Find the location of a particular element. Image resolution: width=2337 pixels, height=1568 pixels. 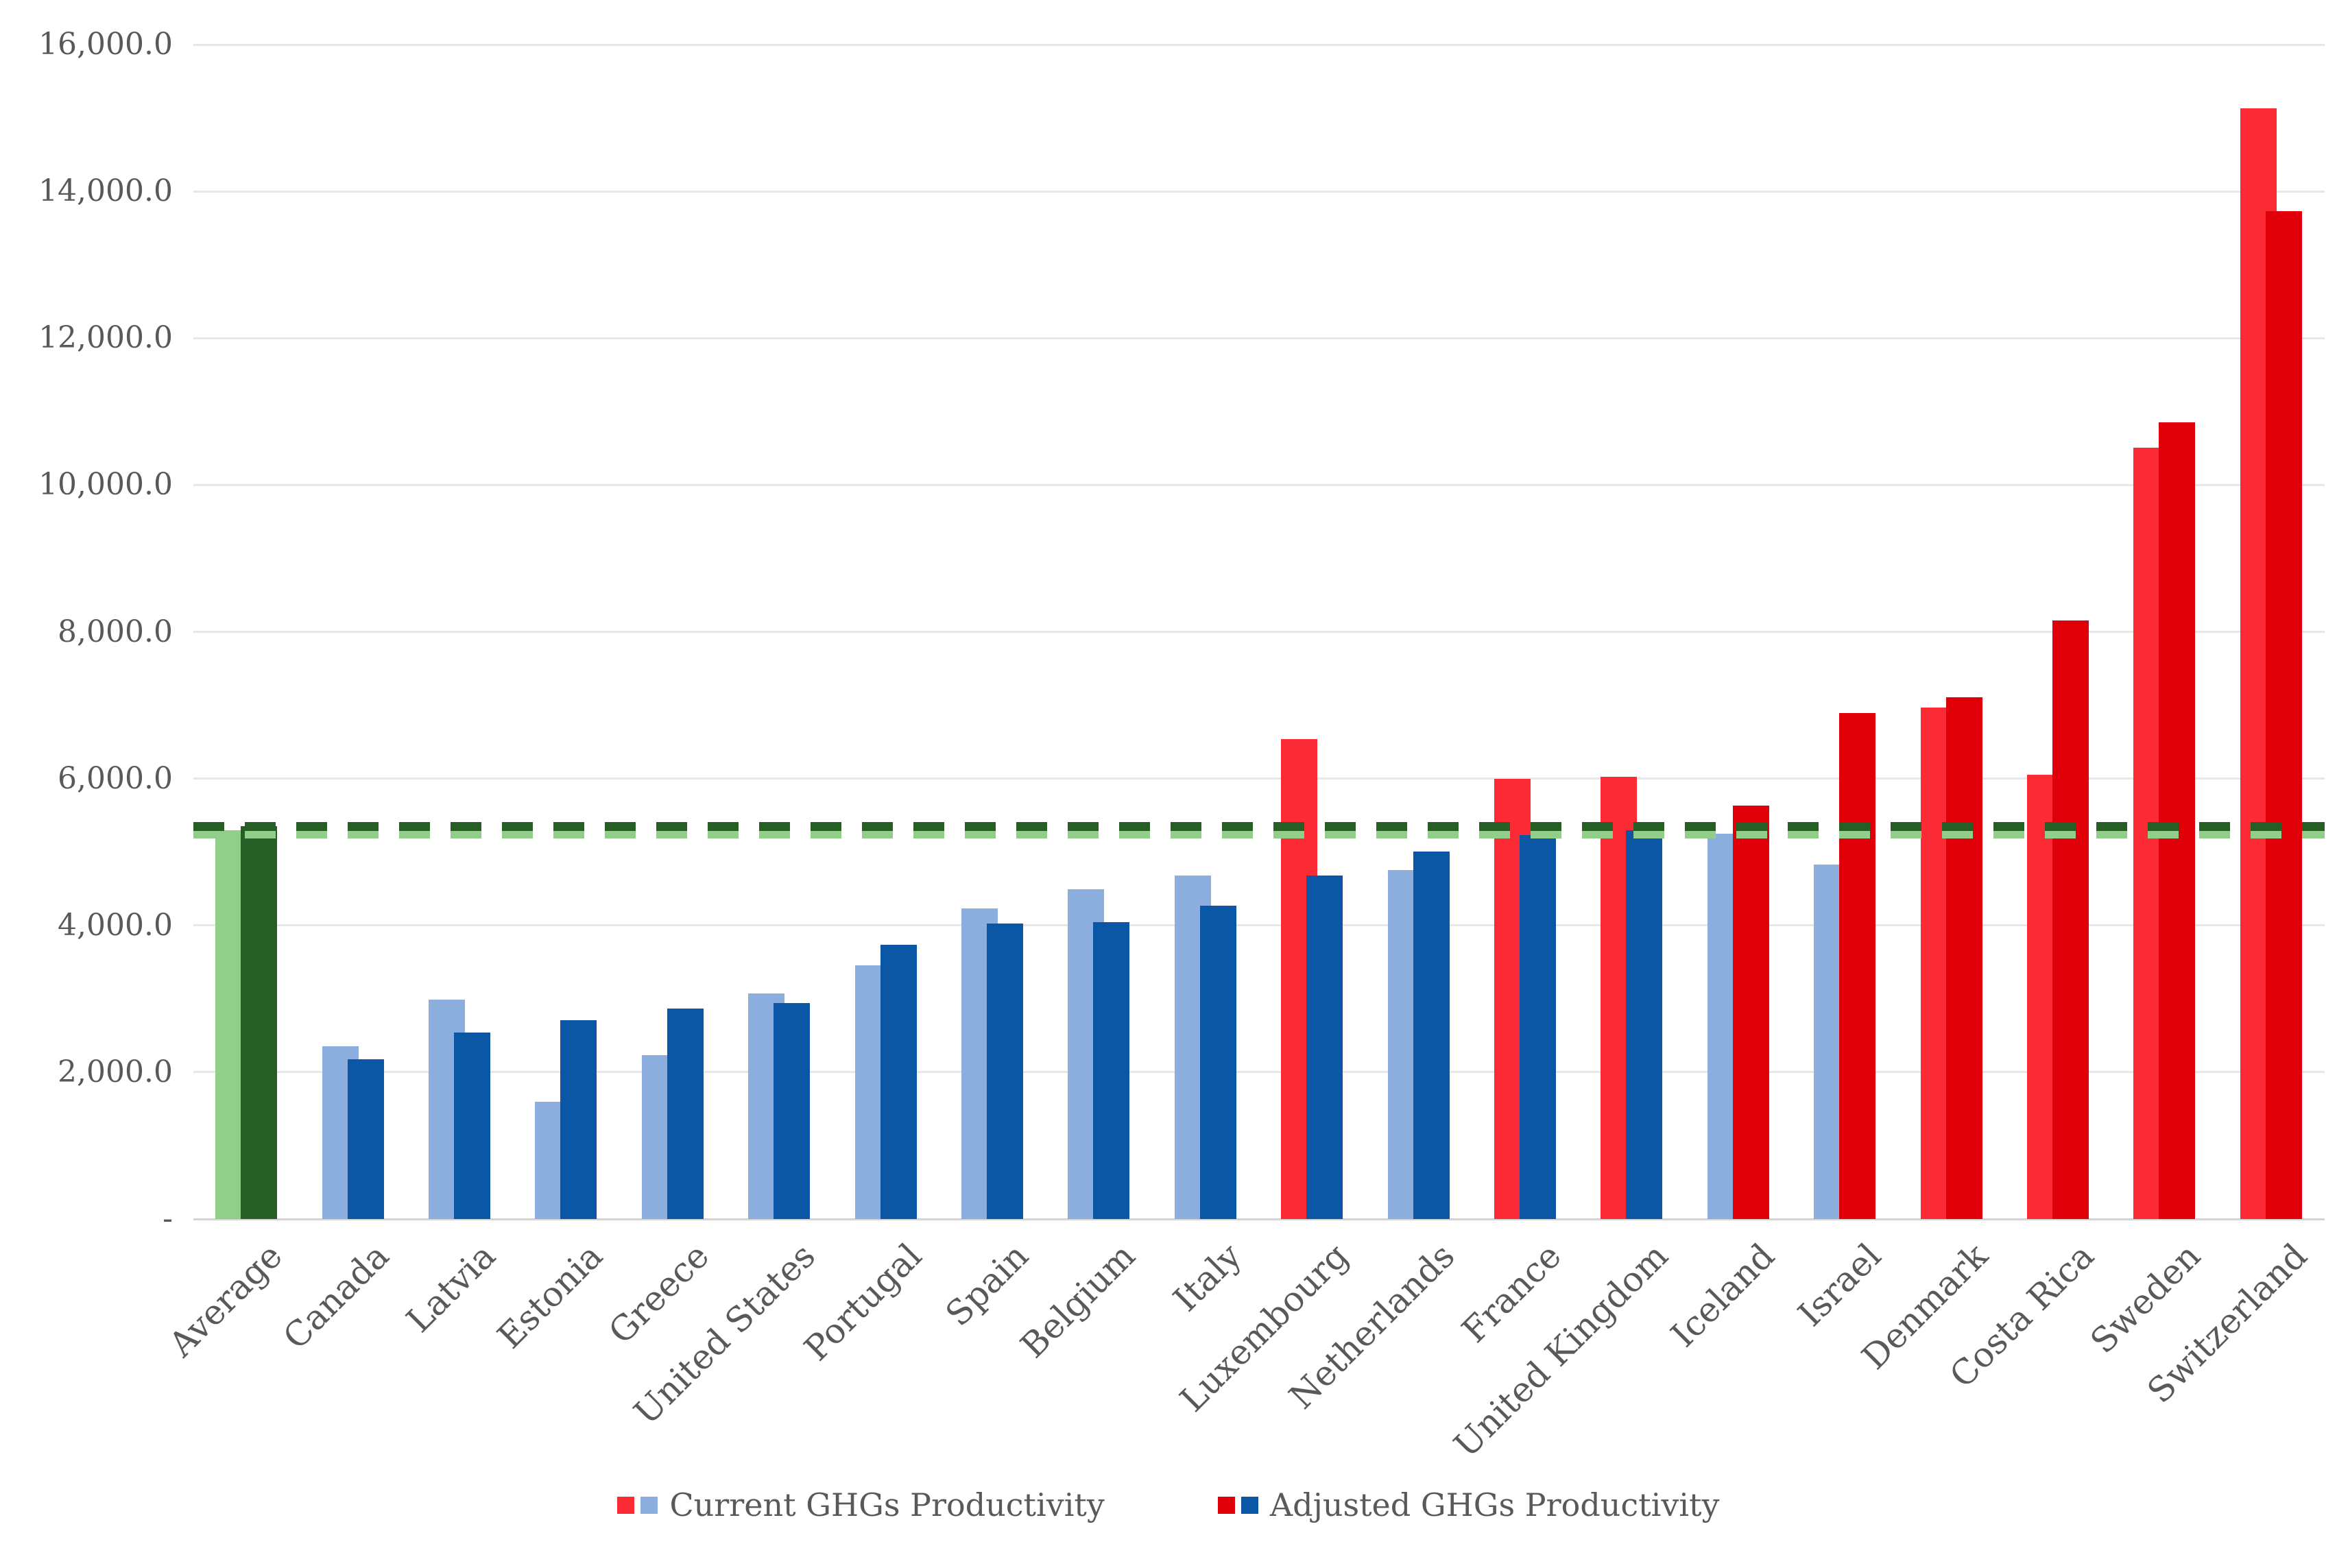

y-tick-label-14000: 14,000.0 is located at coordinates (105, 191).